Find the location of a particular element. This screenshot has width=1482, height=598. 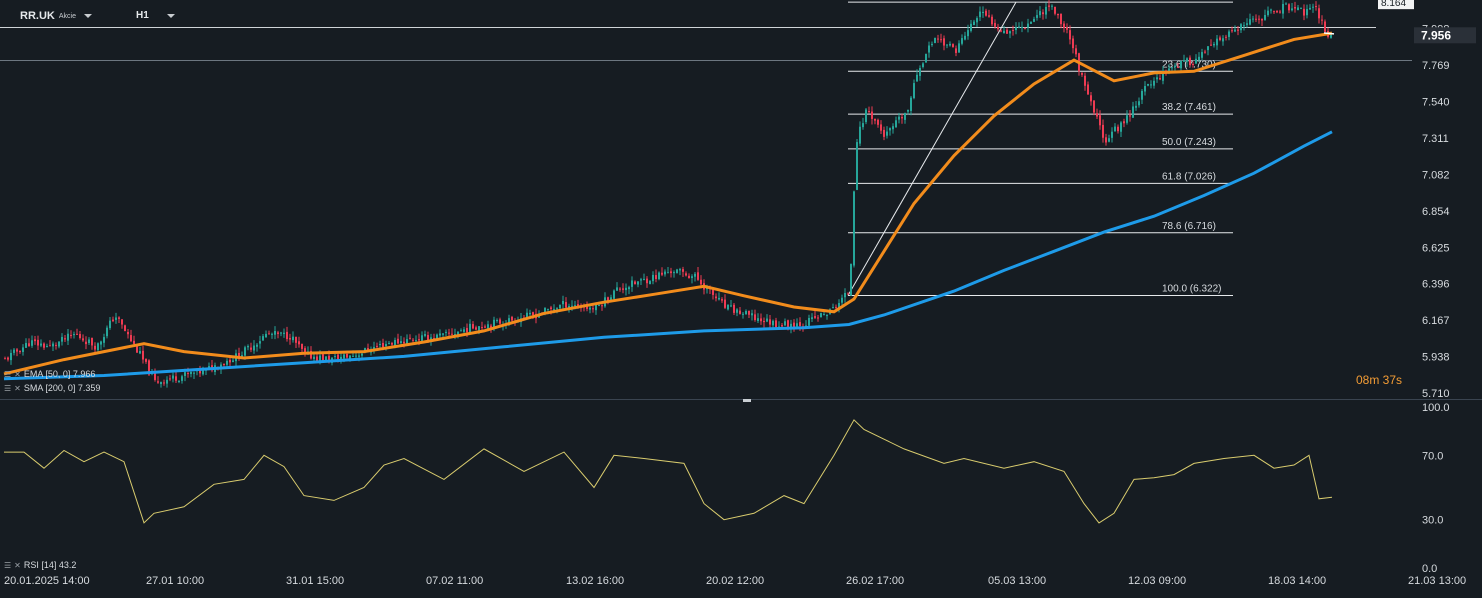

rsi-legend: ☰ ✕ RSI [14] 43.2 is located at coordinates (40, 565).